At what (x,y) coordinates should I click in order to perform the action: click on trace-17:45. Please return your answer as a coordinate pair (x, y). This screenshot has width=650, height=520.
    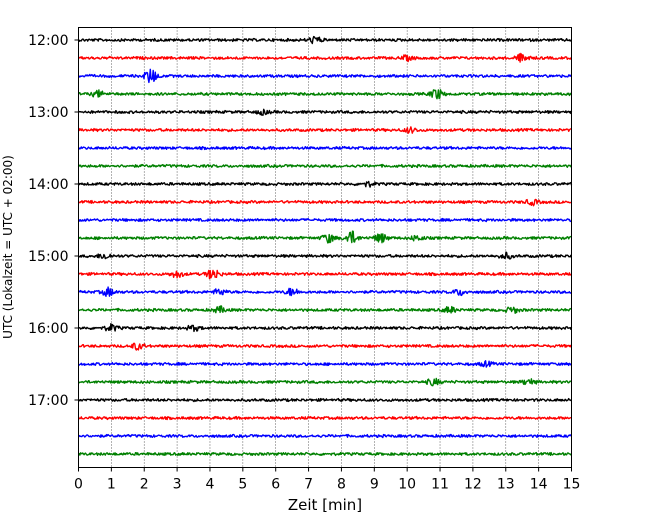
    Looking at the image, I should click on (325, 454).